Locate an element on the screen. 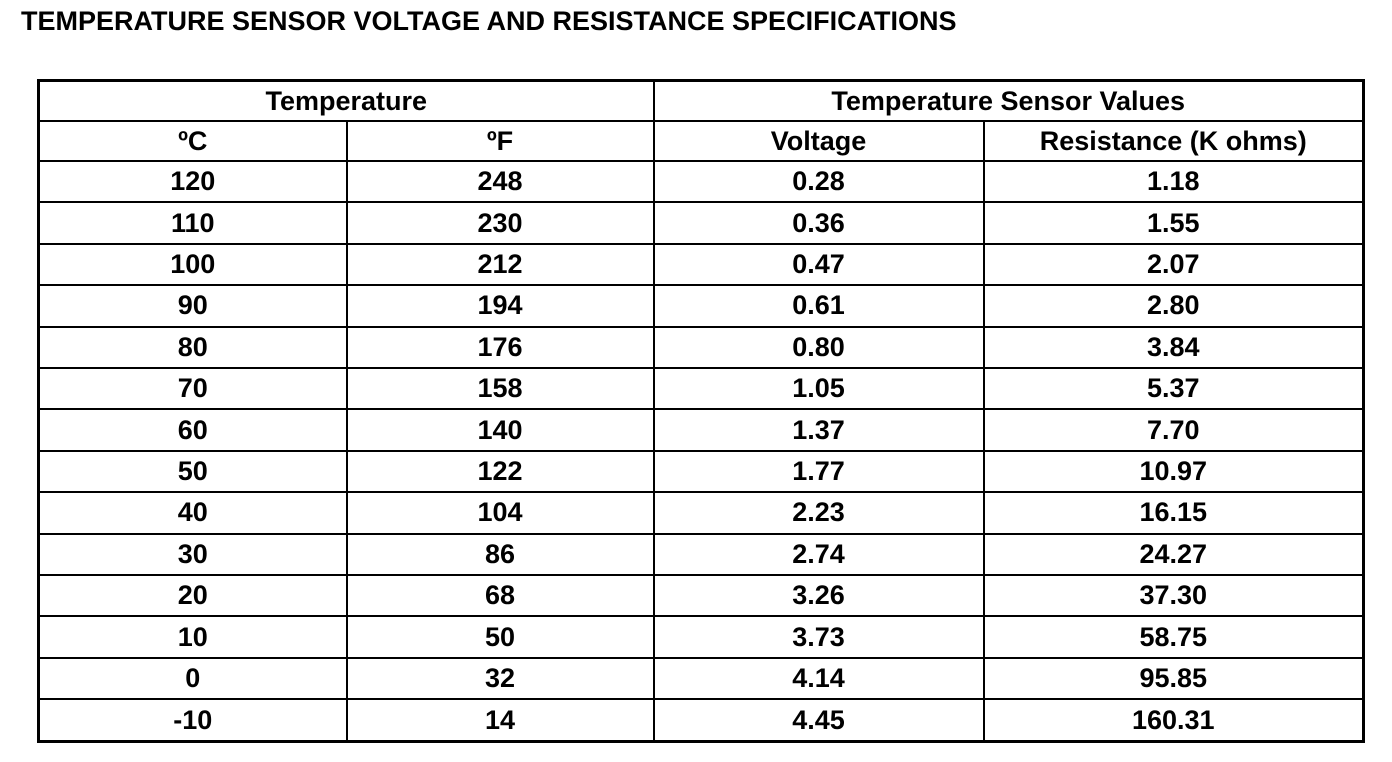 This screenshot has width=1392, height=762. table-cell: 90 is located at coordinates (192, 306).